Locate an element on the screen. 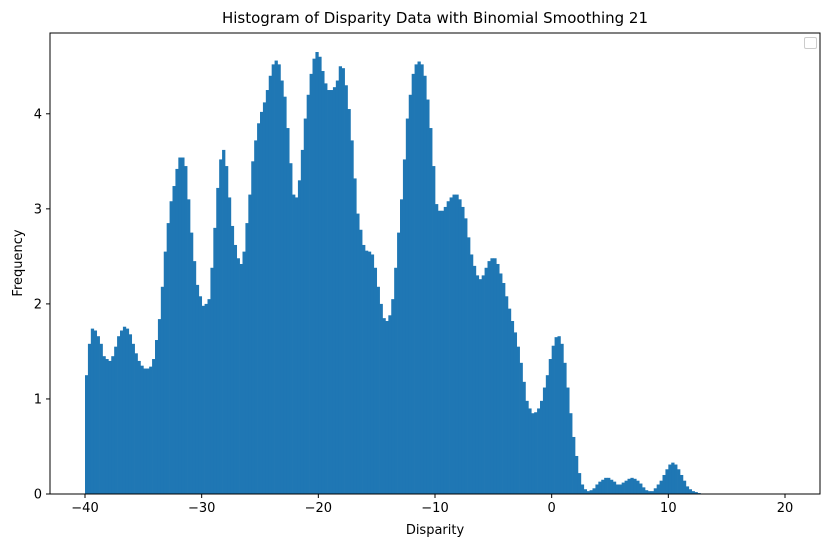  y-tick-label: 1 is located at coordinates (38, 399).